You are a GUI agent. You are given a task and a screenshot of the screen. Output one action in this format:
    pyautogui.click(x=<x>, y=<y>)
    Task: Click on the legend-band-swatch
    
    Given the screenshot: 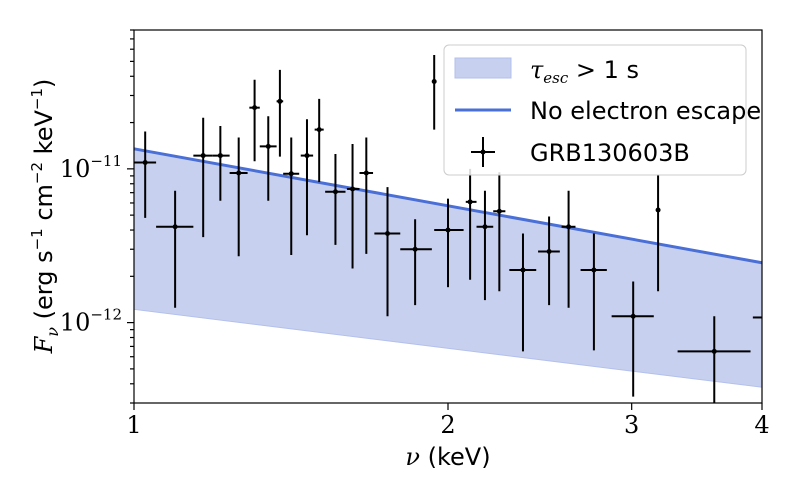 What is the action you would take?
    pyautogui.click(x=483, y=68)
    